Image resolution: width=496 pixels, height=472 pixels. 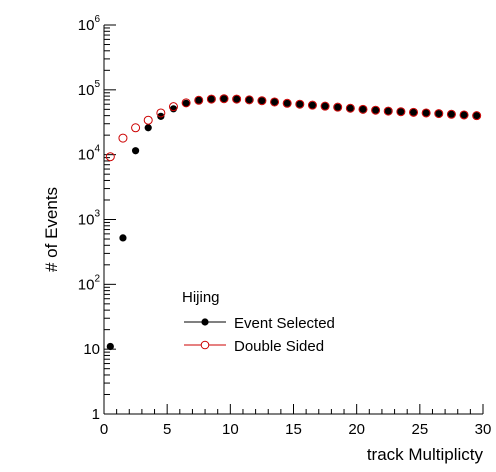 What do you see at coordinates (51, 229) in the screenshot?
I see `y-axis-title: # of Events` at bounding box center [51, 229].